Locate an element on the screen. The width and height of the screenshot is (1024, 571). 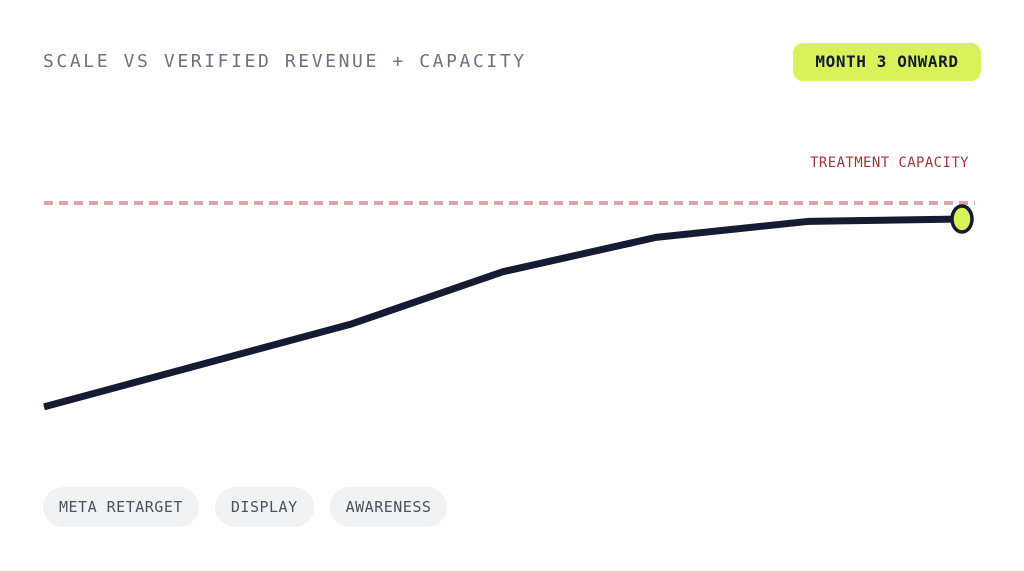
month-badge: MONTH 3 ONWARD is located at coordinates (887, 62).